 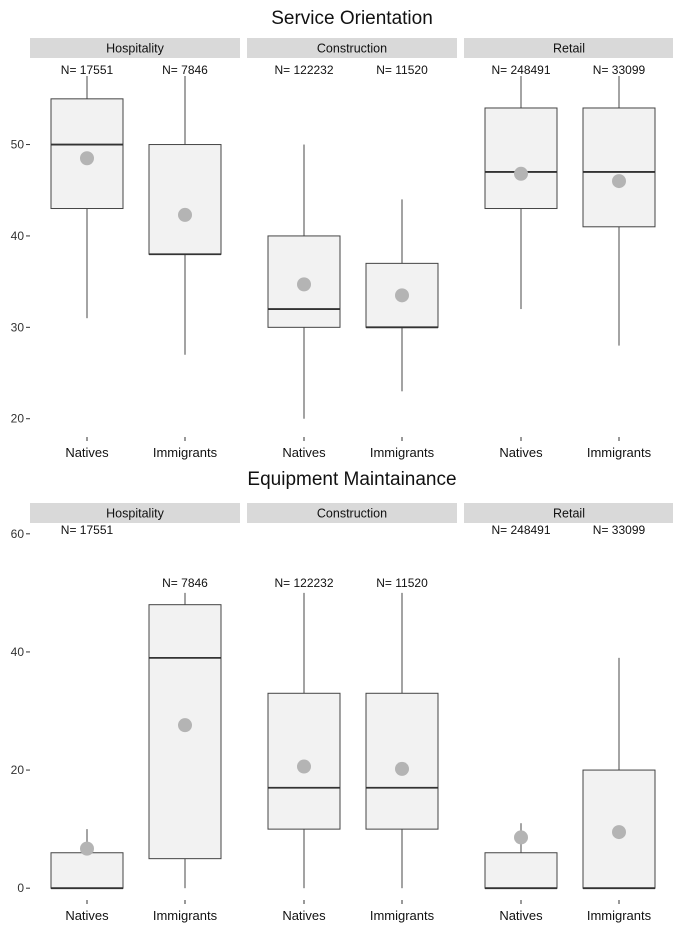 What do you see at coordinates (20, 888) in the screenshot?
I see `y-tick-label: 0` at bounding box center [20, 888].